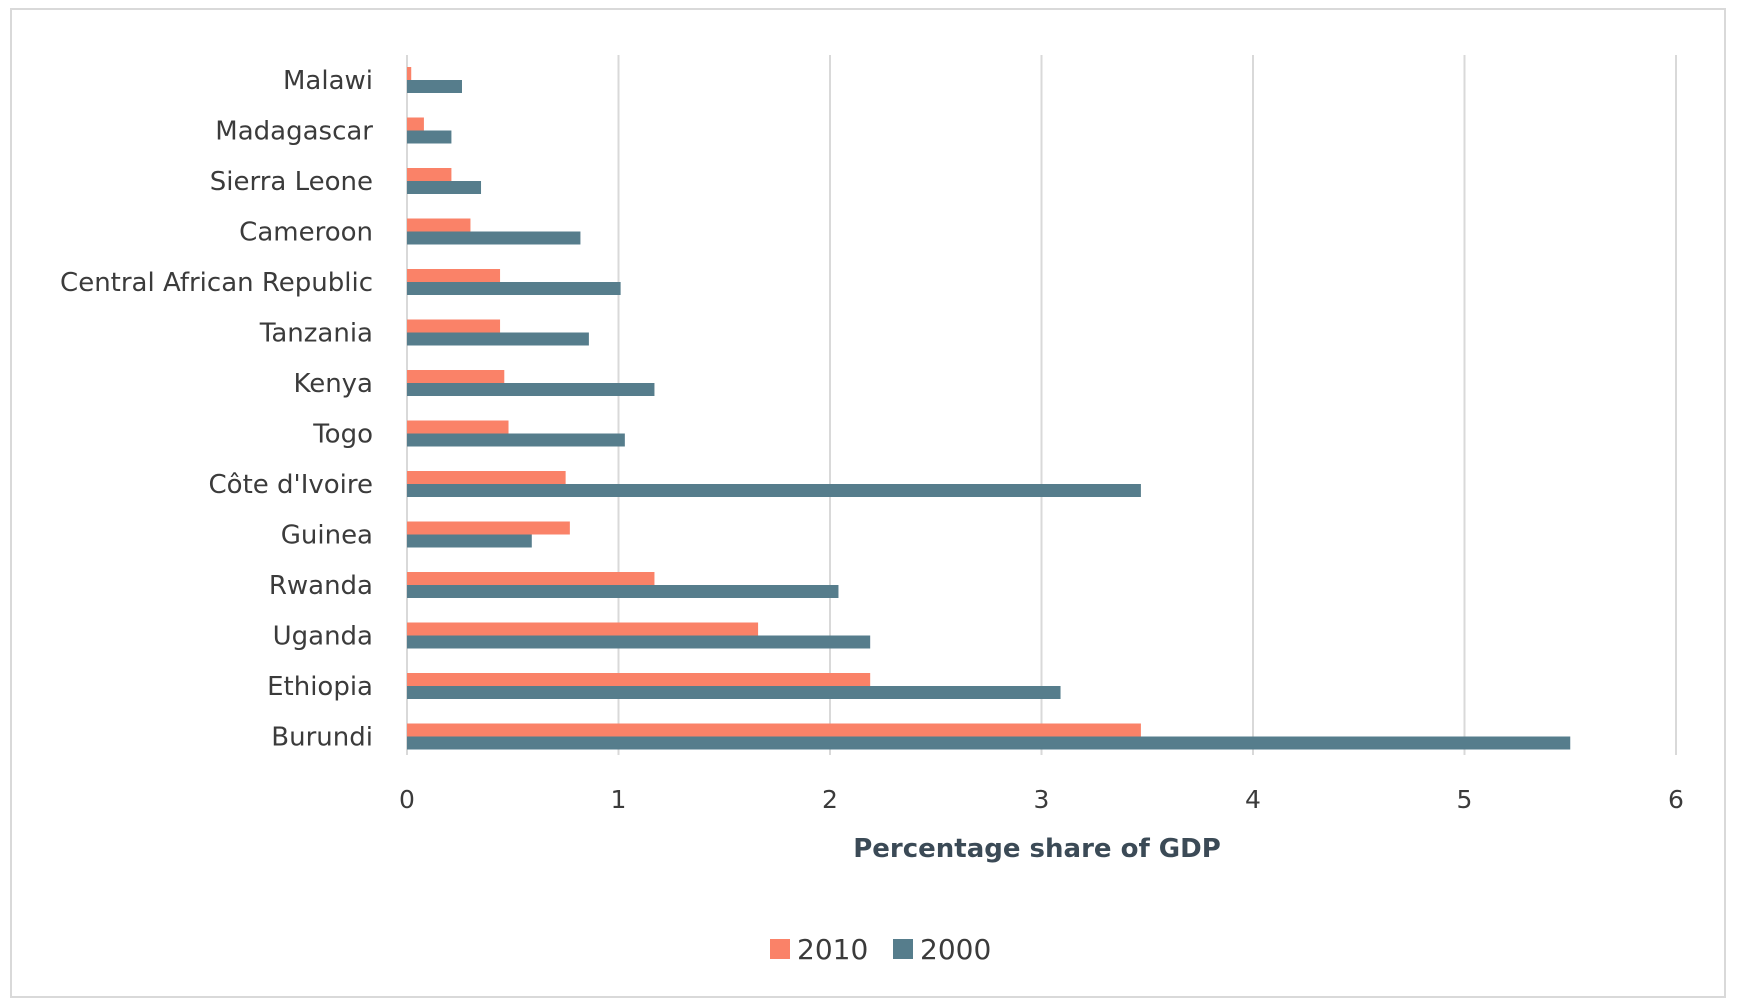 The image size is (1739, 1005). I want to click on x-tick-label: 3, so click(1042, 799).